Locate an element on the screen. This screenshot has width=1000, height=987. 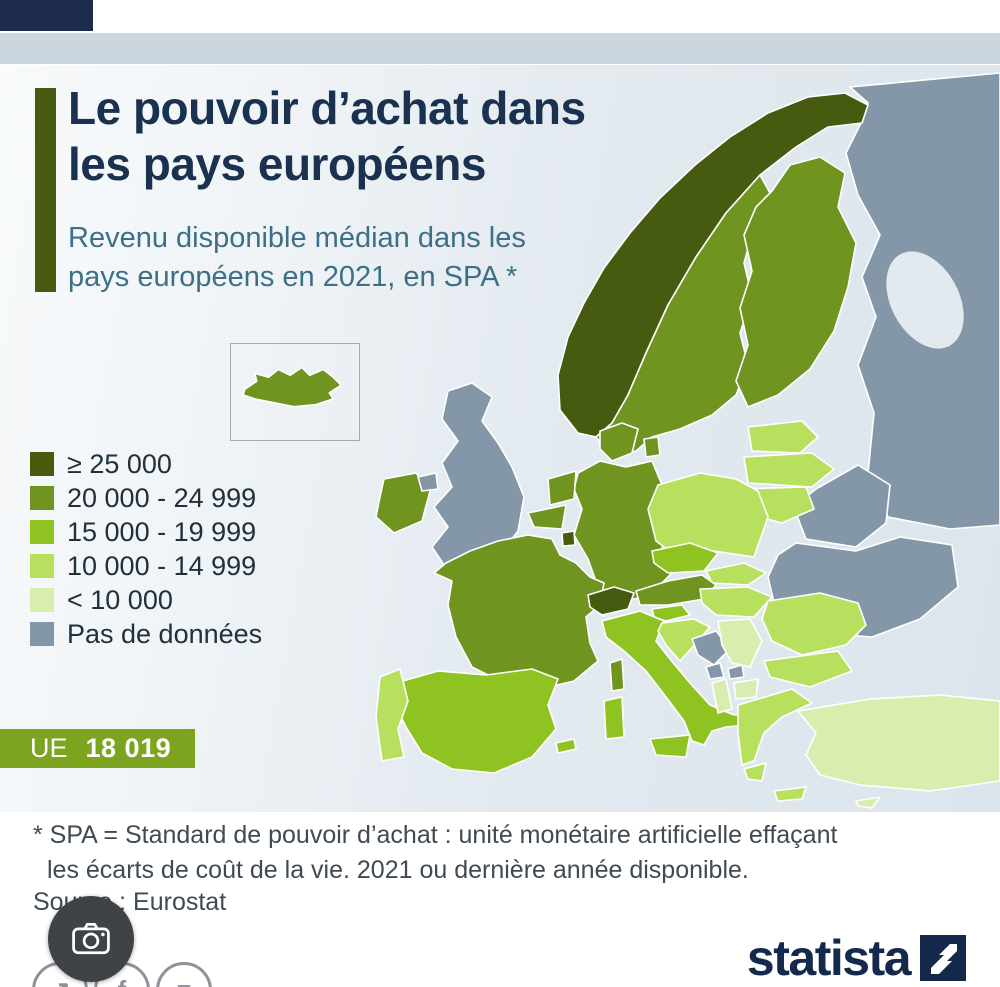
subtitle-line-1: Revenu disponible médian dans les is located at coordinates (297, 238).